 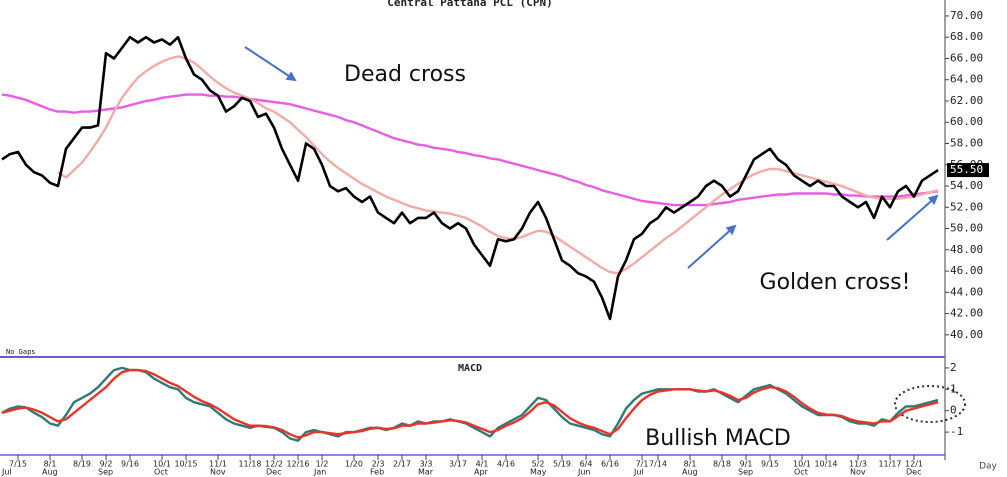 I want to click on x-tick-label: 10/14, so click(x=825, y=464).